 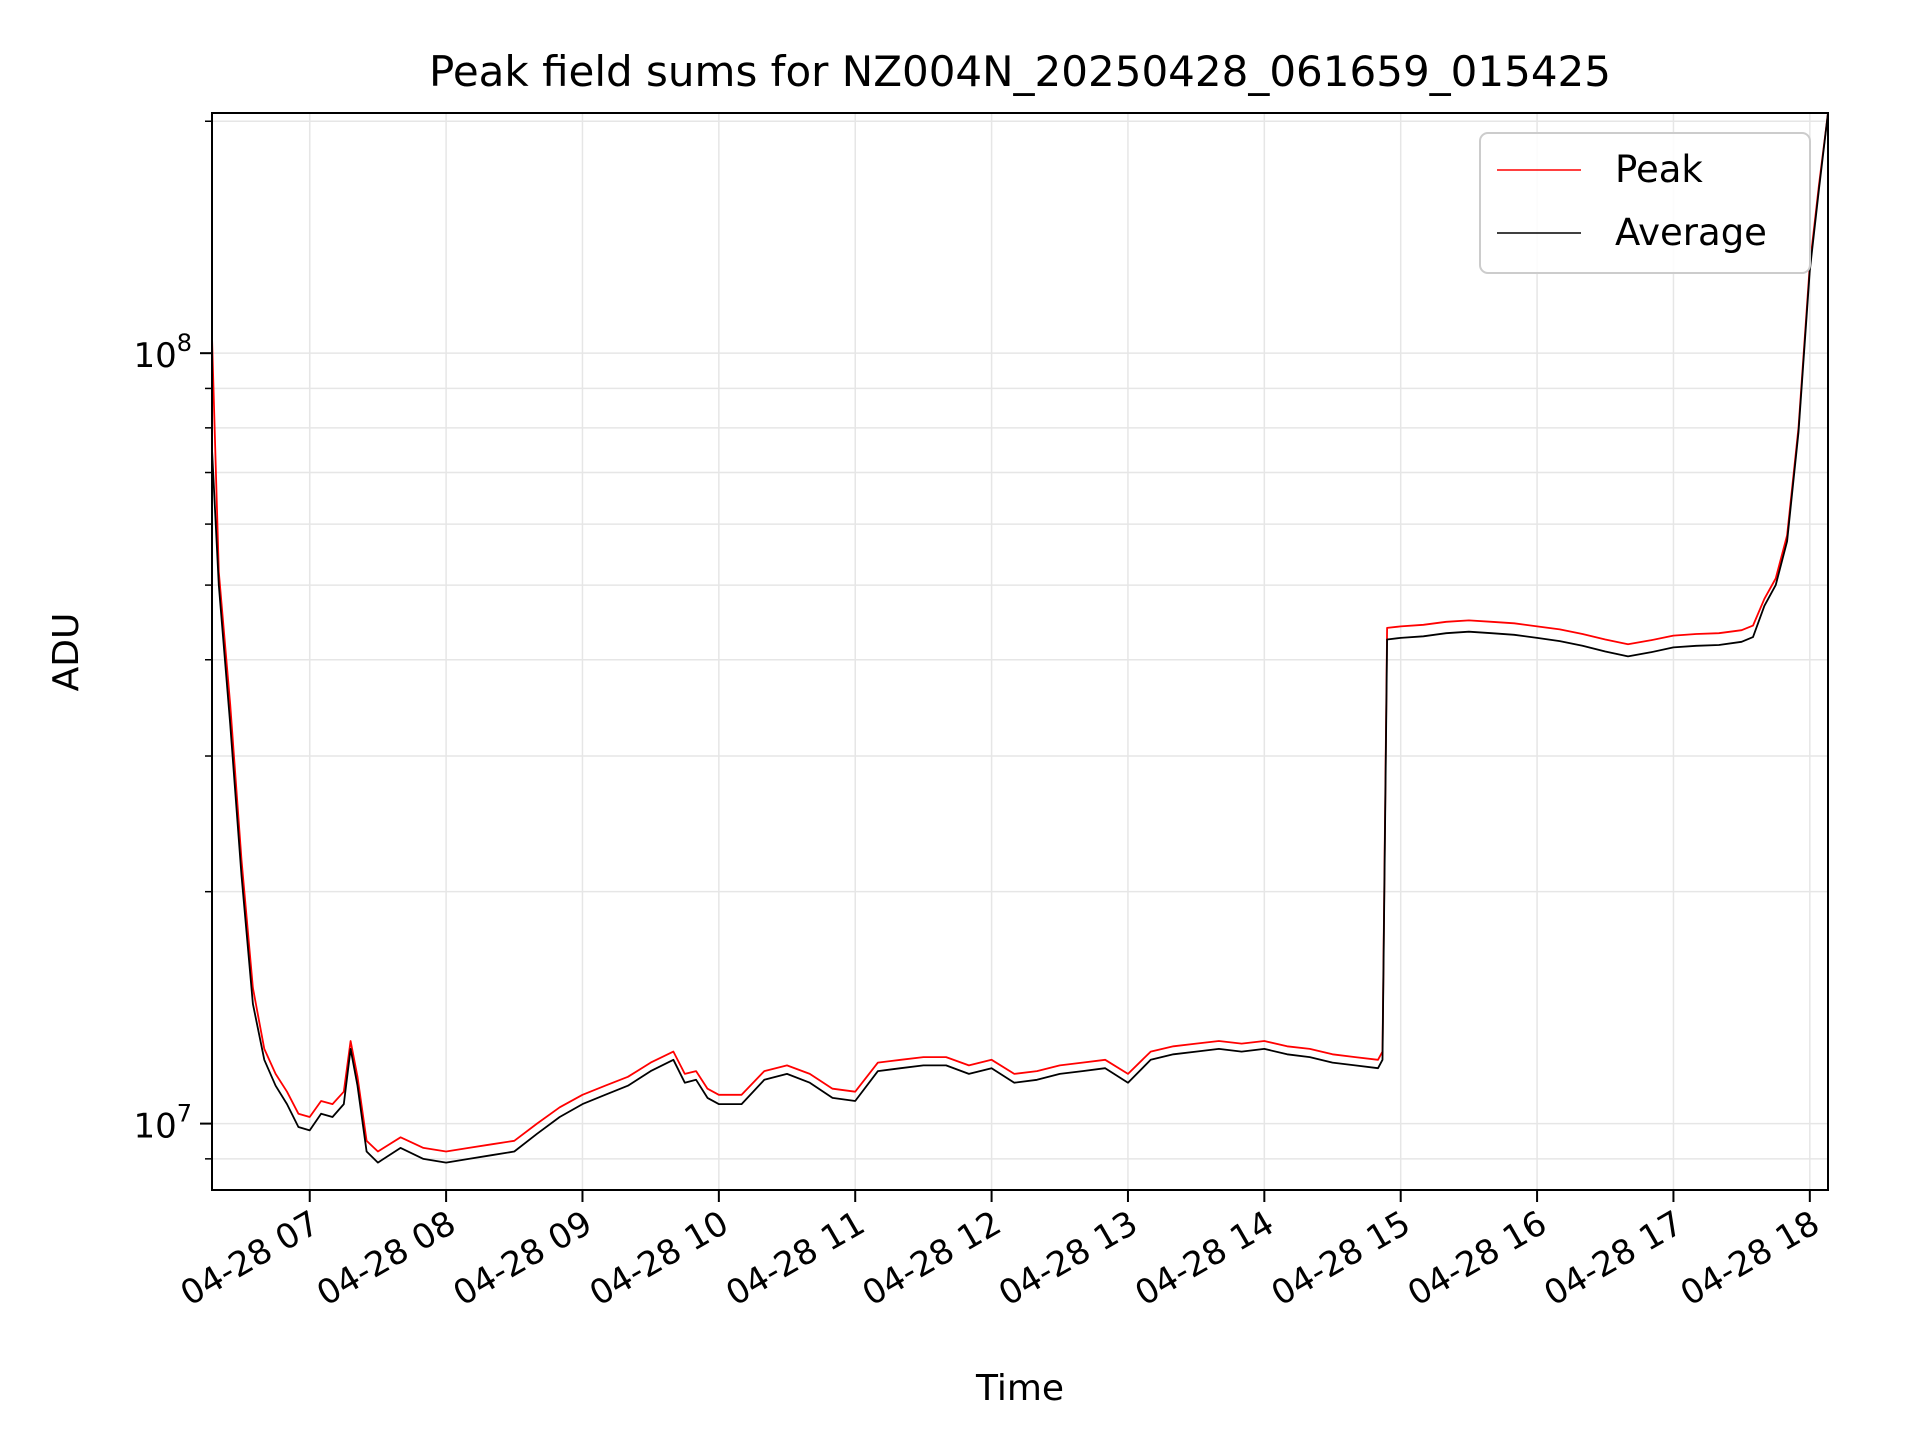 What do you see at coordinates (162, 352) in the screenshot?
I see `y-tick-label: 10⁸` at bounding box center [162, 352].